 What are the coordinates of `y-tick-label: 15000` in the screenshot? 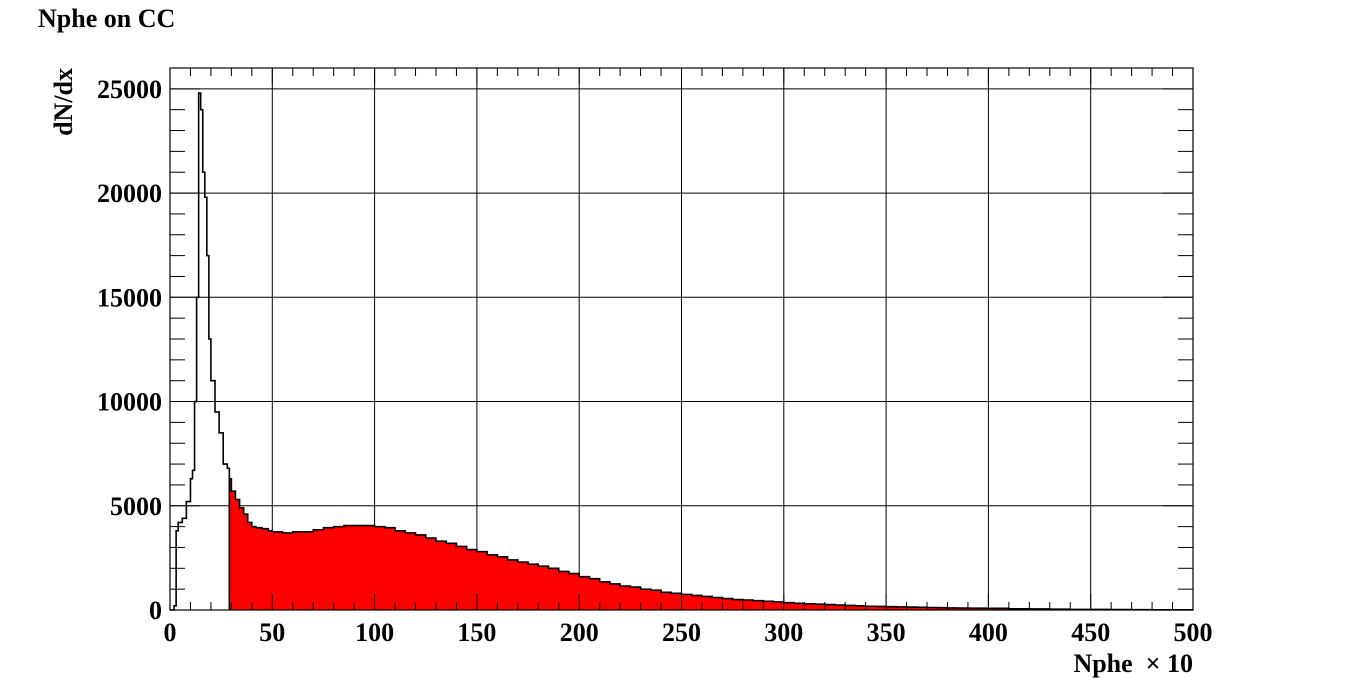 It's located at (129, 297).